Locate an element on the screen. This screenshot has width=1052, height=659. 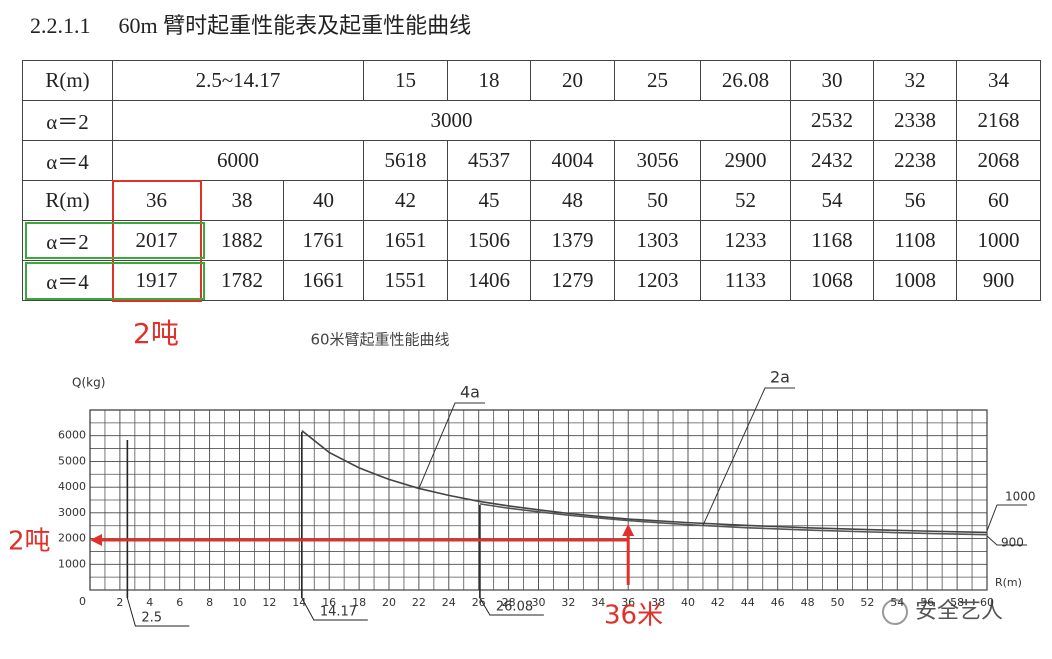
arrow-label: 2吨 is located at coordinates (29, 542).